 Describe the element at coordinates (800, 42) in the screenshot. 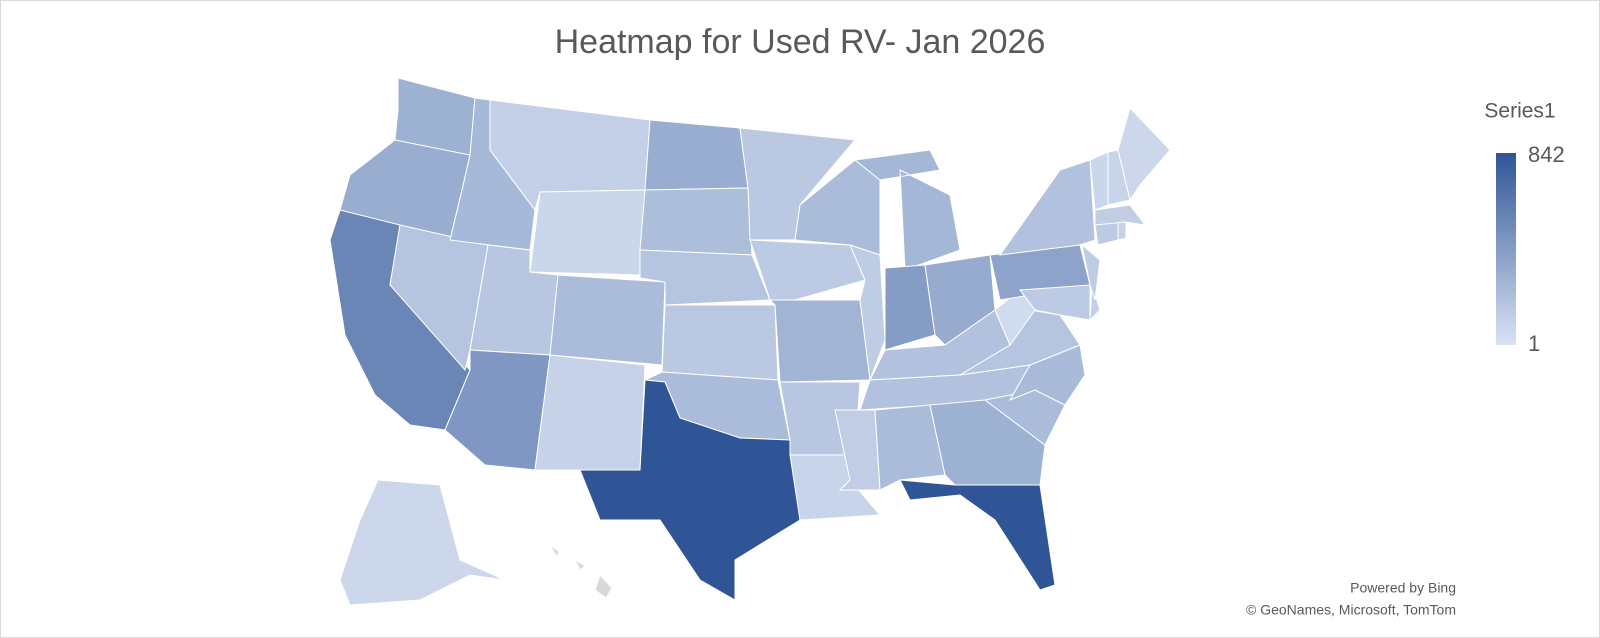

I see `chart-title: Heatmap for Used RV- Jan 2026` at that location.